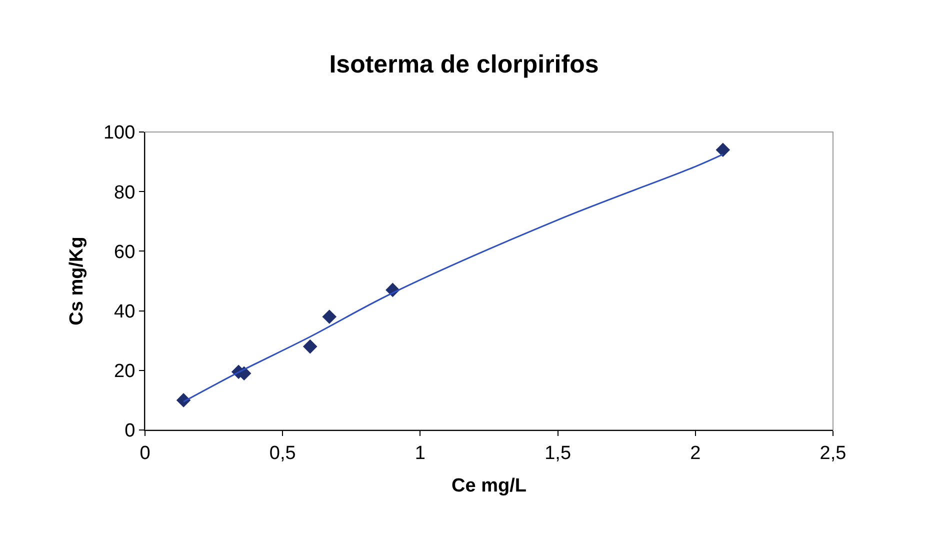 The width and height of the screenshot is (928, 556). I want to click on x-tick-label: 2,5, so click(833, 453).